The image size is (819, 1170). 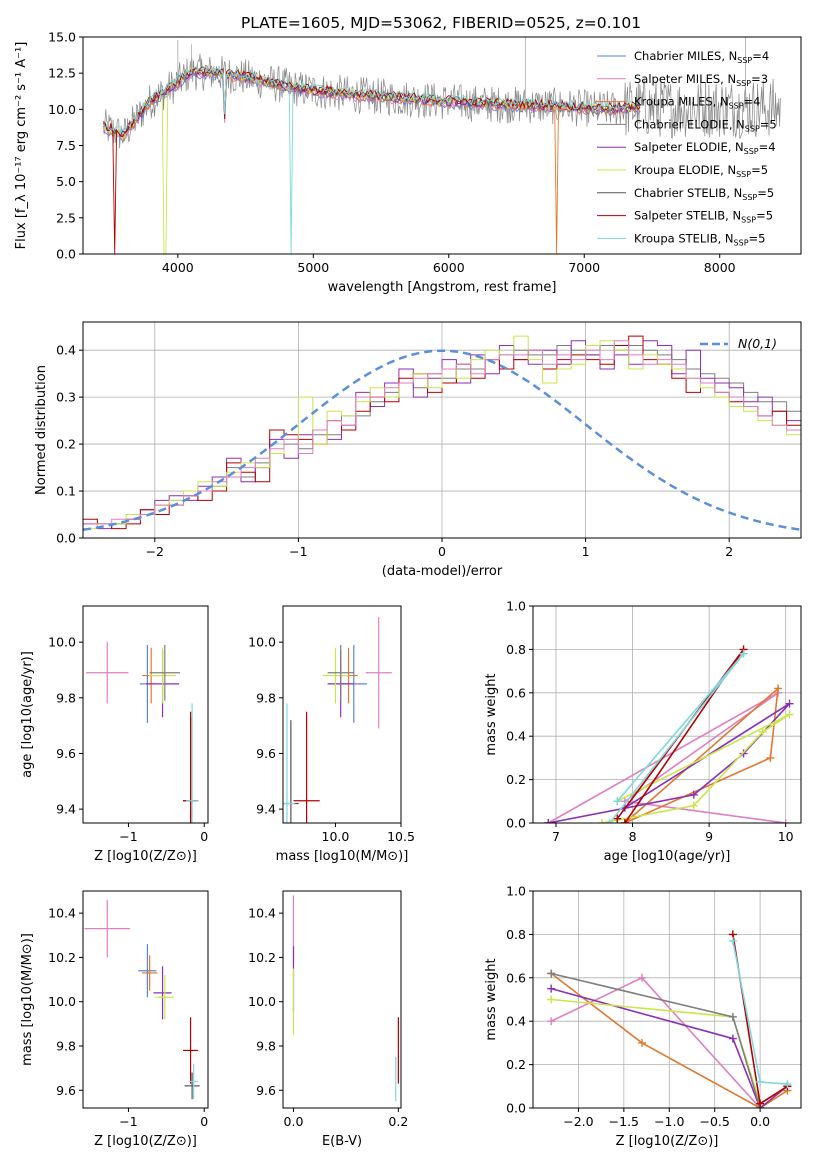 What do you see at coordinates (155, 551) in the screenshot?
I see `x-tick-label: −2` at bounding box center [155, 551].